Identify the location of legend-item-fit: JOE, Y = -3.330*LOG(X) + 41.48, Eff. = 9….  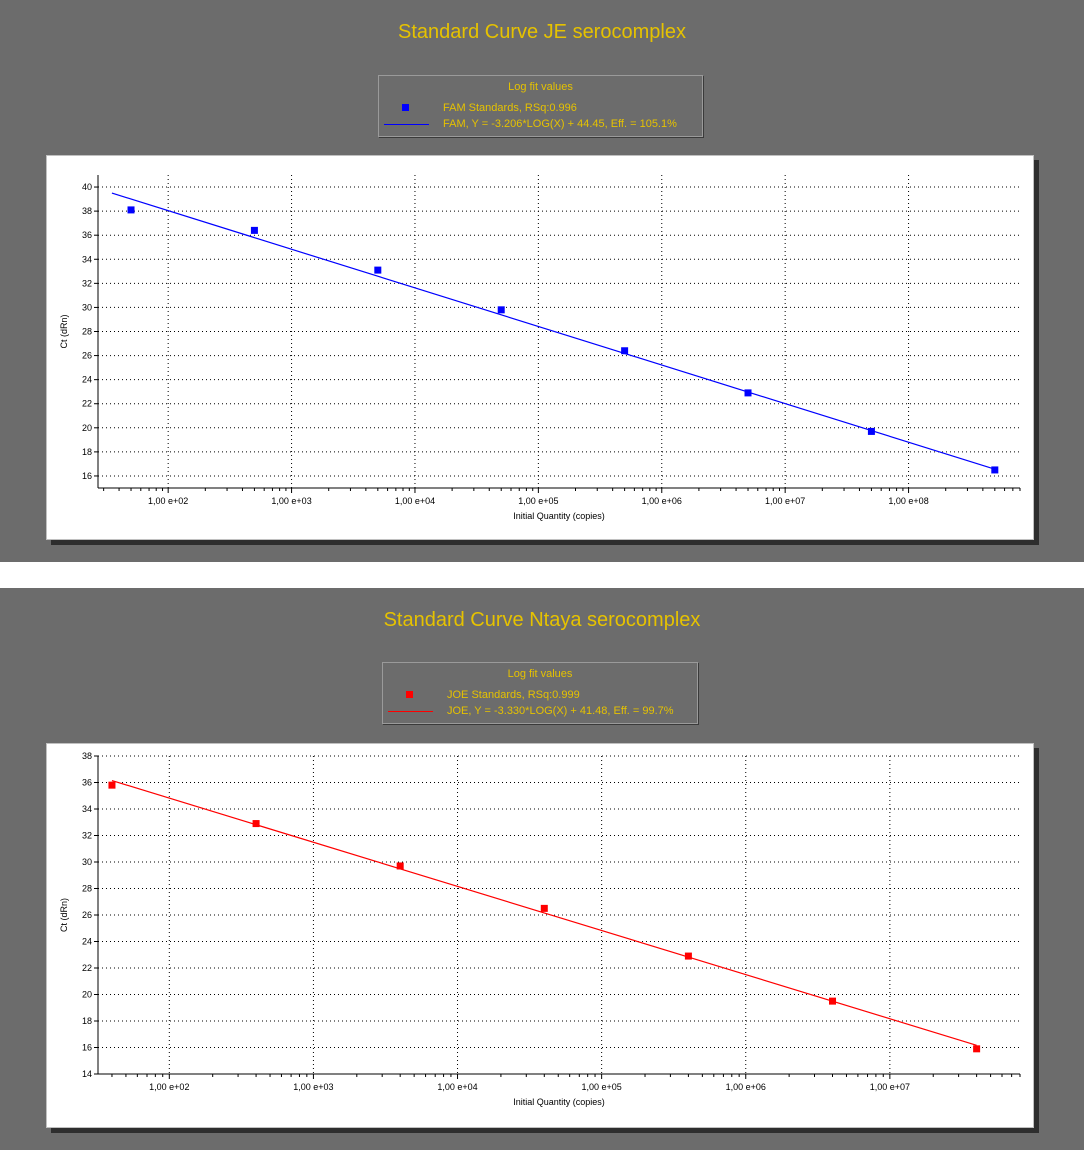
(540, 712).